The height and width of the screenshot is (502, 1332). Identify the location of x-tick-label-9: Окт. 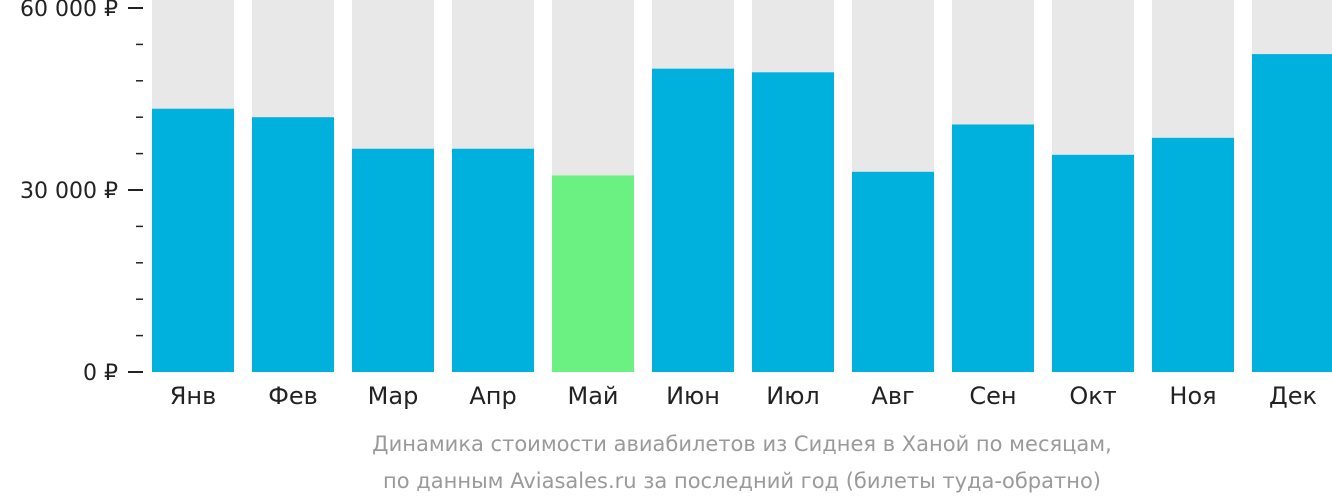
(1092, 396).